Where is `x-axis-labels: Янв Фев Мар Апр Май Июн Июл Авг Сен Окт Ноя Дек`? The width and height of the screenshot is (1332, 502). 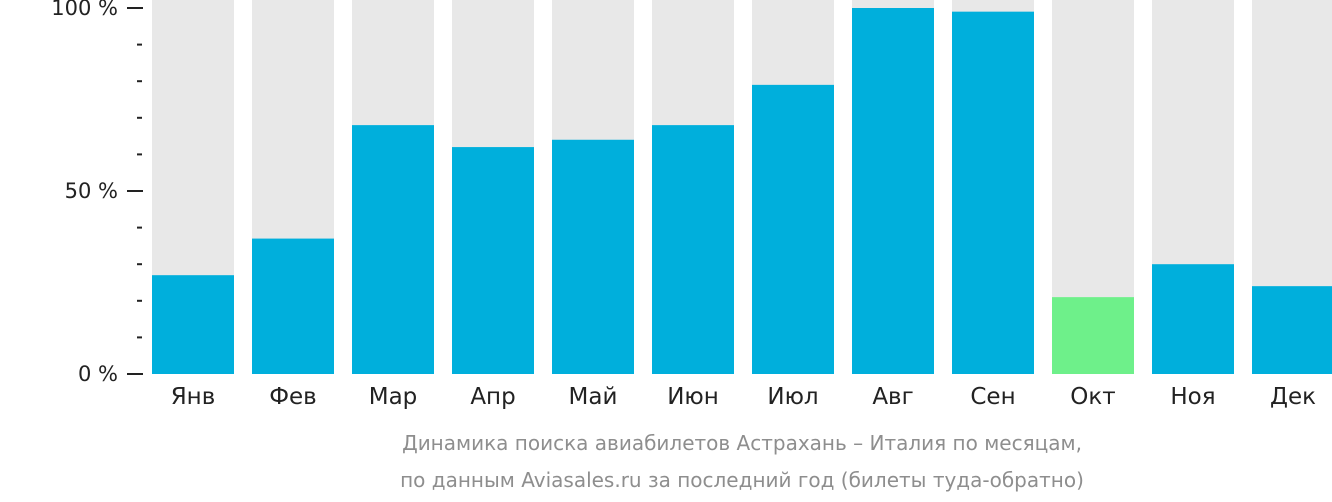 x-axis-labels: Янв Фев Мар Апр Май Июн Июл Авг Сен Окт Ноя Дек is located at coordinates (743, 397).